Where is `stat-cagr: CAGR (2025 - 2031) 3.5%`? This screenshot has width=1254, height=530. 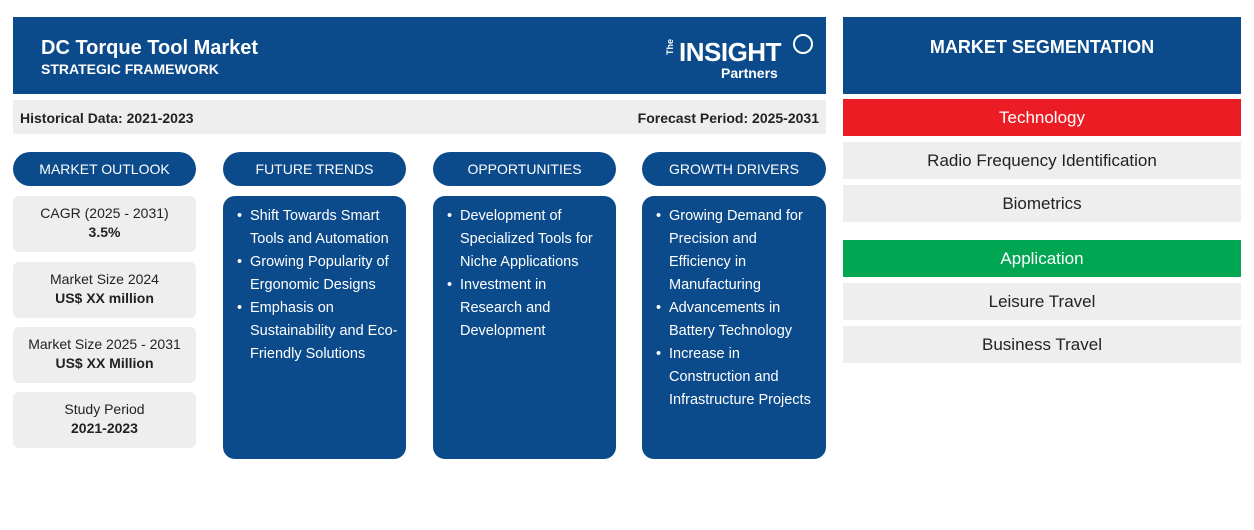 stat-cagr: CAGR (2025 - 2031) 3.5% is located at coordinates (104, 224).